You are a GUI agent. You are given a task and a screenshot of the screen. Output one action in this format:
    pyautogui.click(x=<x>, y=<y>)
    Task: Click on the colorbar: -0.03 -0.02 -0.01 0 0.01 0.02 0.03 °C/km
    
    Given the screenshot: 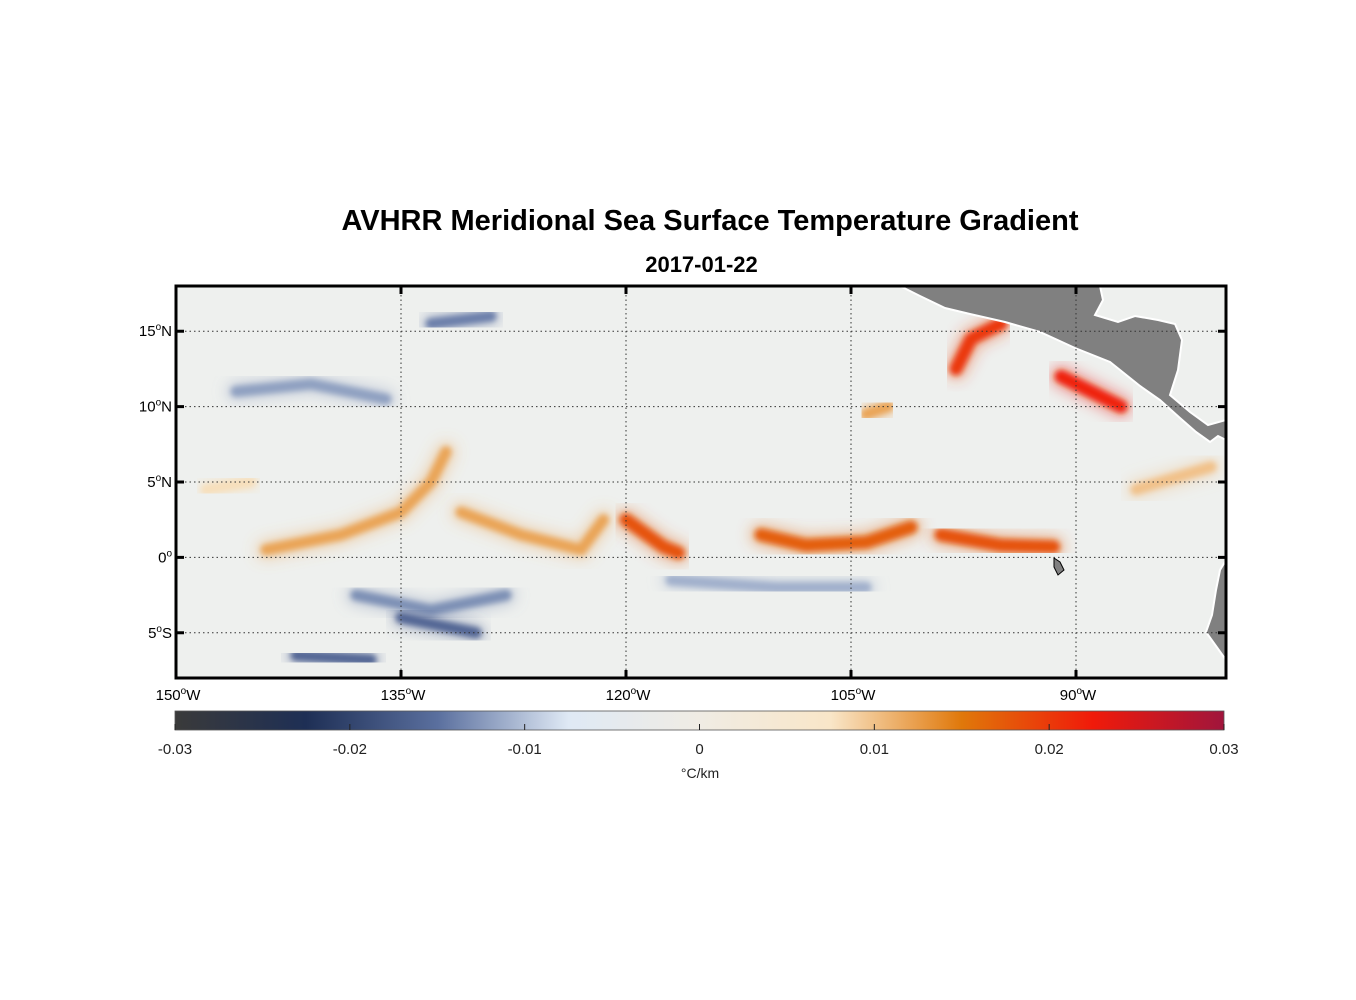 What is the action you would take?
    pyautogui.click(x=698, y=745)
    